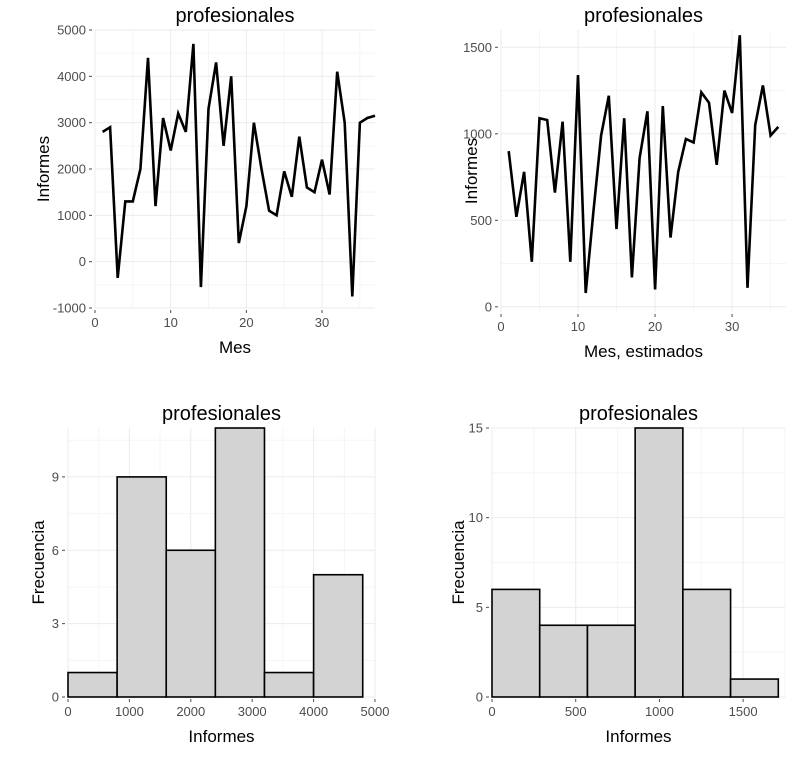 Image resolution: width=795 pixels, height=771 pixels. I want to click on y-tick-label: -1000, so click(69, 308).